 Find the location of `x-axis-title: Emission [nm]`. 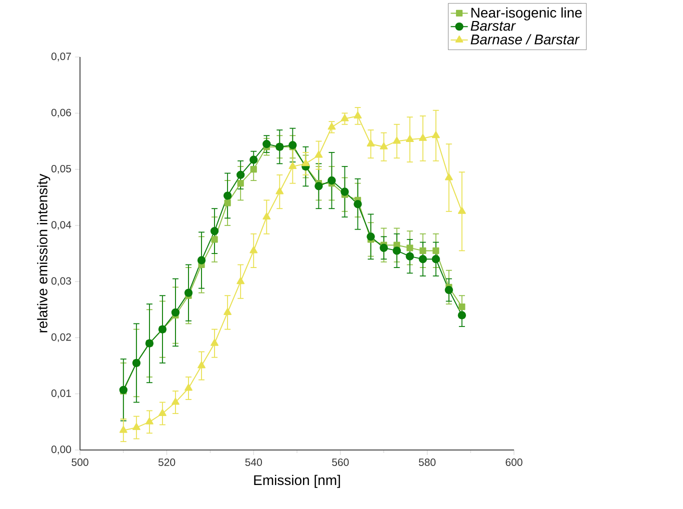

x-axis-title: Emission [nm] is located at coordinates (297, 481).